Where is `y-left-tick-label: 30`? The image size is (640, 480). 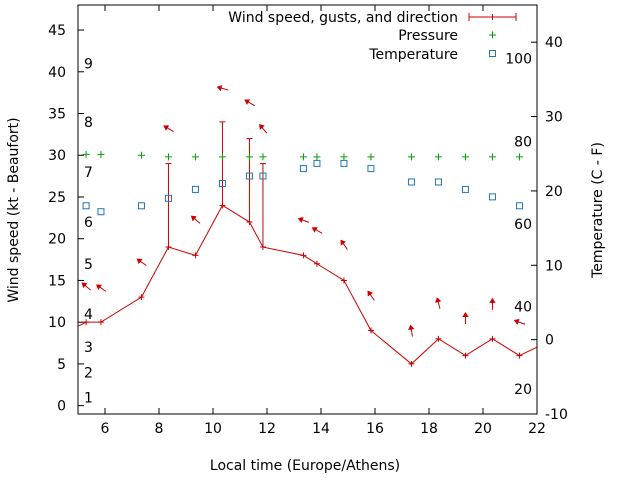
y-left-tick-label: 30 is located at coordinates (57, 156).